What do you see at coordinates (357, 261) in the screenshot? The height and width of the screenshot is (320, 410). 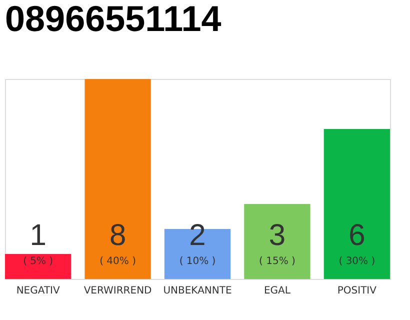 I see `annotation: ( 30% )` at bounding box center [357, 261].